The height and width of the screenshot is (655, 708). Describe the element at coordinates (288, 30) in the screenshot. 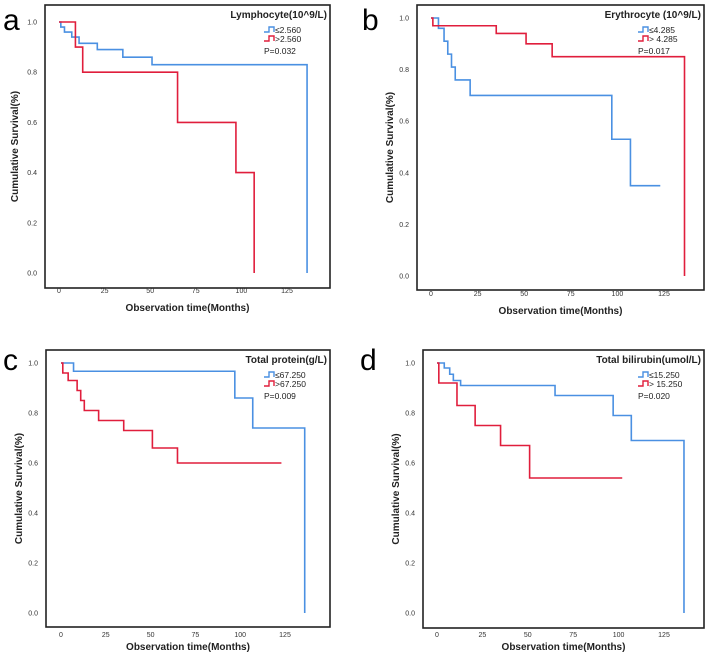

I see `legend-label: ≤2.560` at that location.